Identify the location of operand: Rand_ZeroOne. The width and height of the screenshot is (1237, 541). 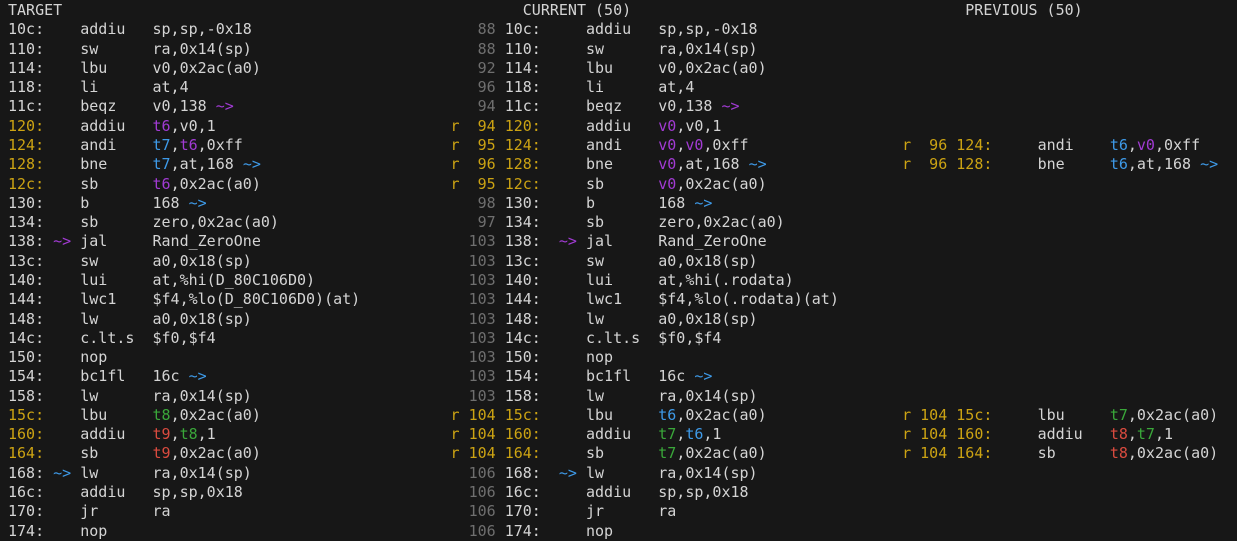
(712, 241).